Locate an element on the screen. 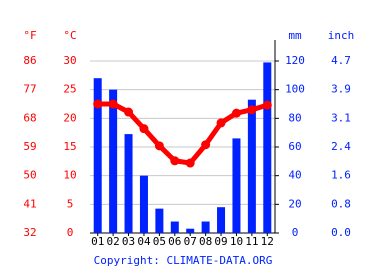  y-tick-label: 20 is located at coordinates (69, 117).